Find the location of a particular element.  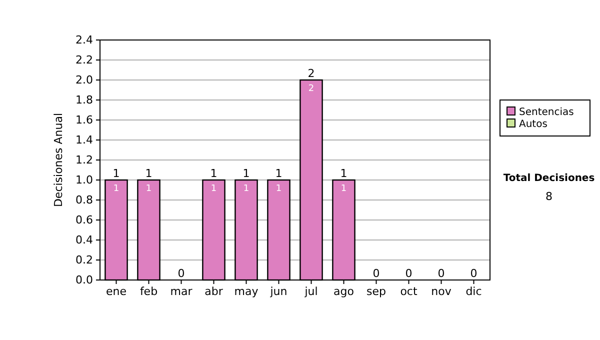

x-tick-label: abr is located at coordinates (214, 291).